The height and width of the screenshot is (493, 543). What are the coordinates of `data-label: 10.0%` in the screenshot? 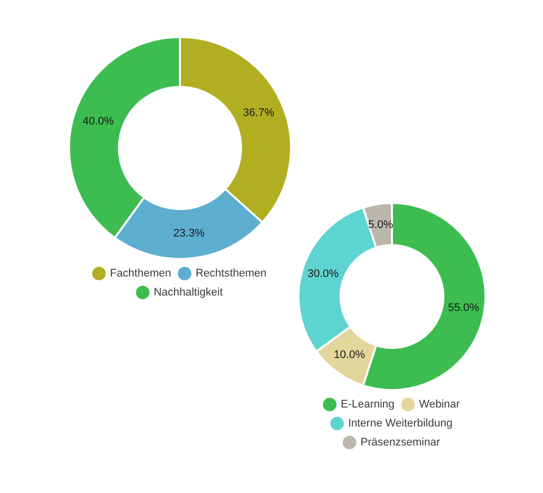 It's located at (350, 355).